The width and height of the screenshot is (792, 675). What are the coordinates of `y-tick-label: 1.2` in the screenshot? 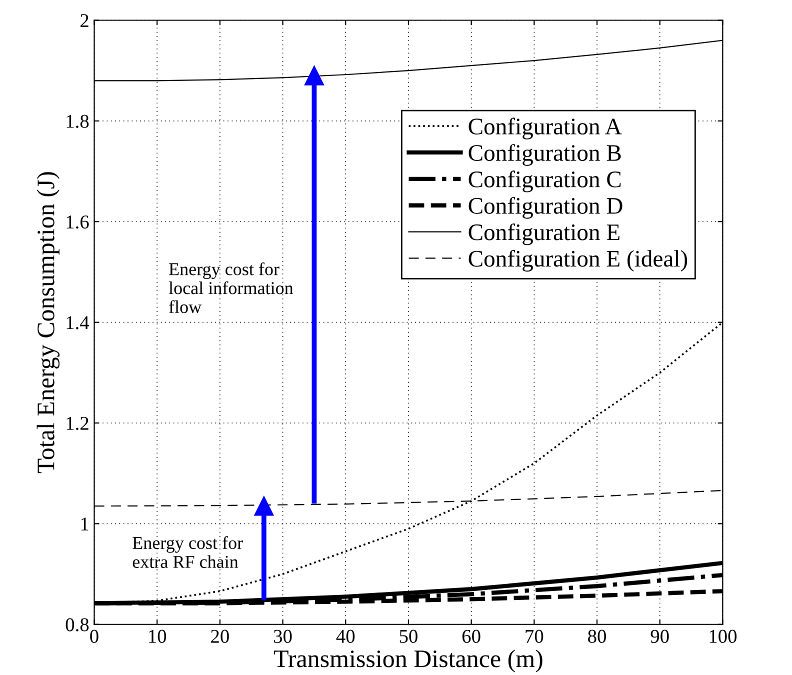 It's located at (77, 423).